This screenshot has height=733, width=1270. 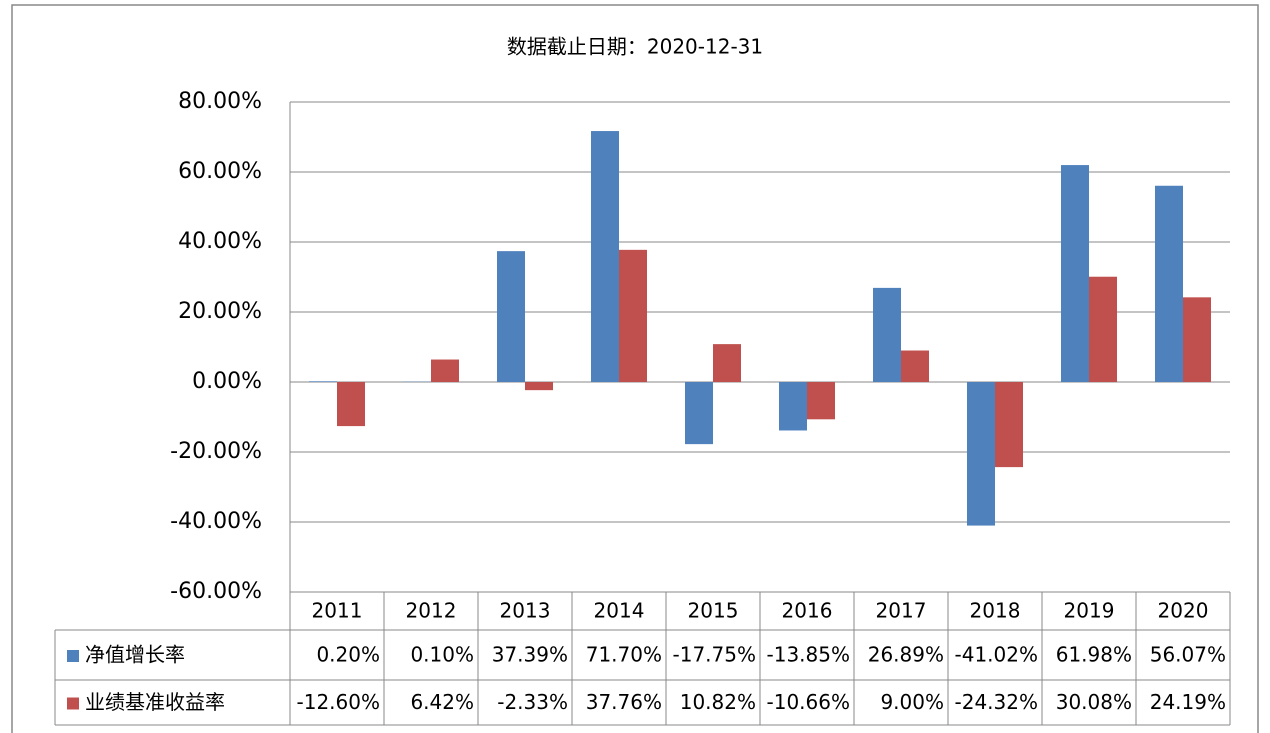 What do you see at coordinates (619, 611) in the screenshot?
I see `x-tick-label: 2014` at bounding box center [619, 611].